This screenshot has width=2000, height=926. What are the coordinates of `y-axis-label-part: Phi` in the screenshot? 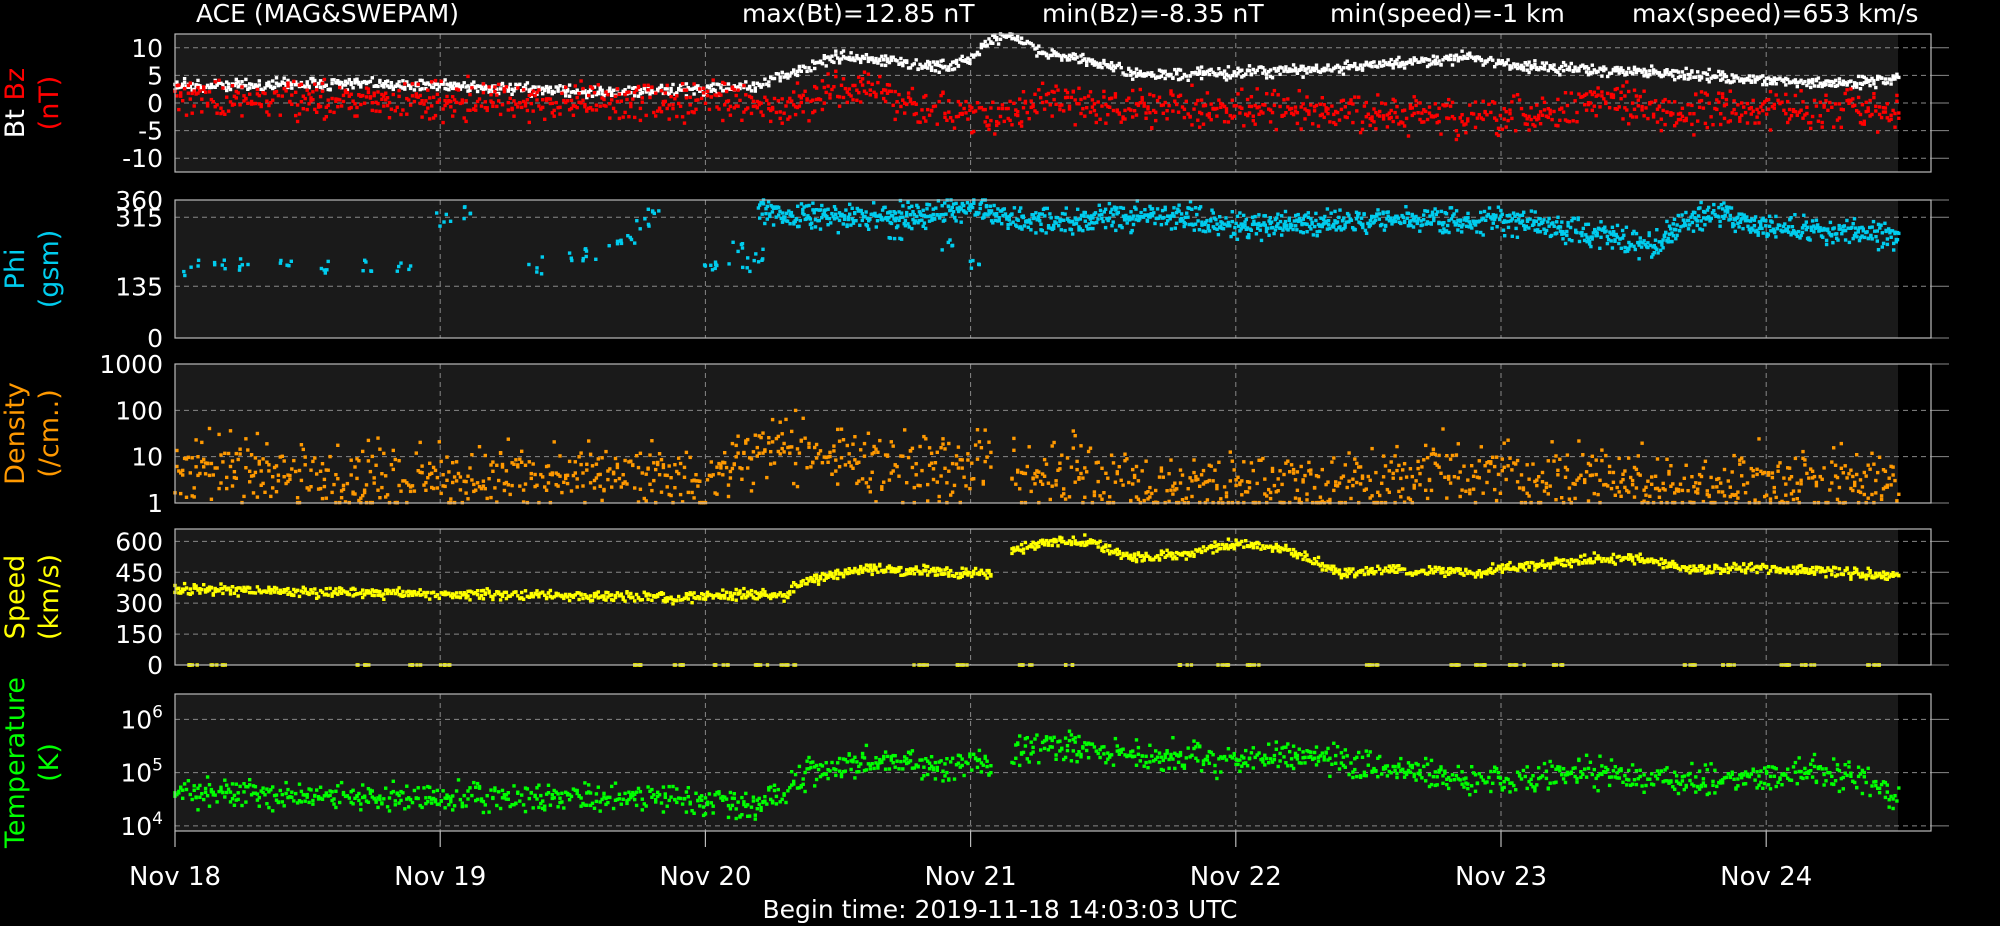 It's located at (15, 269).